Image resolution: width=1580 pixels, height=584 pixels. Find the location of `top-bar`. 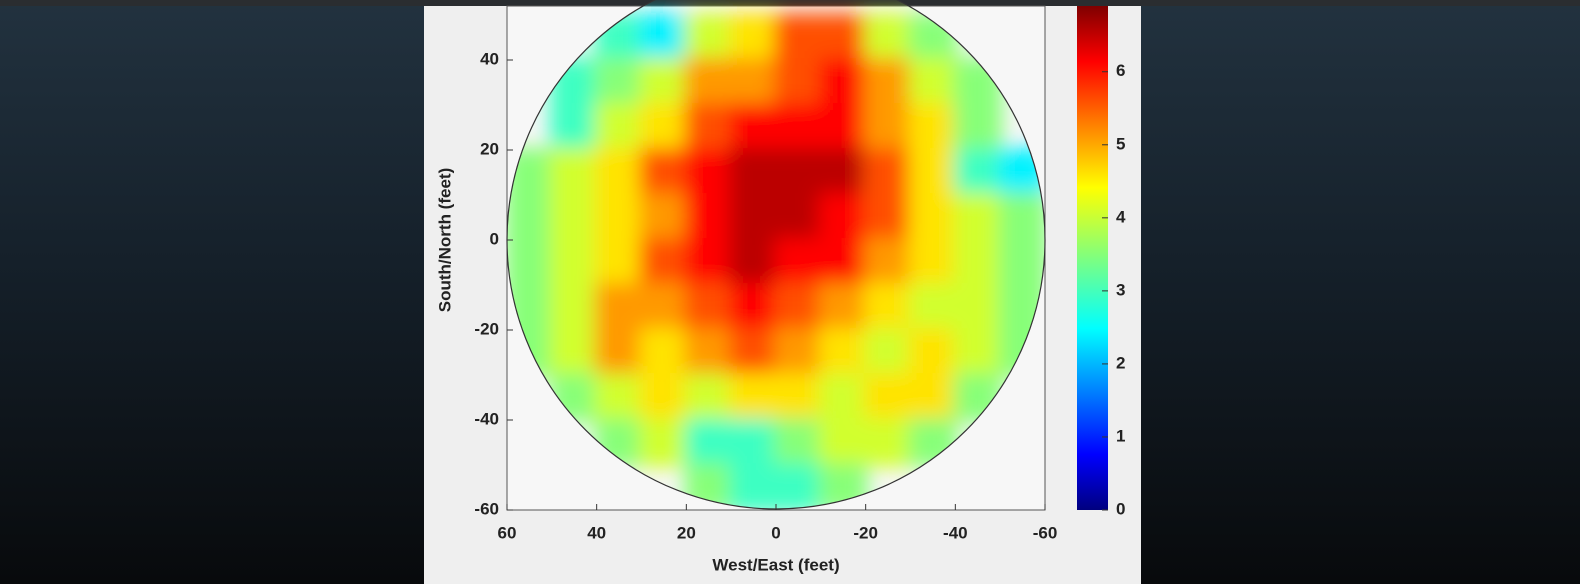

top-bar is located at coordinates (790, 3).